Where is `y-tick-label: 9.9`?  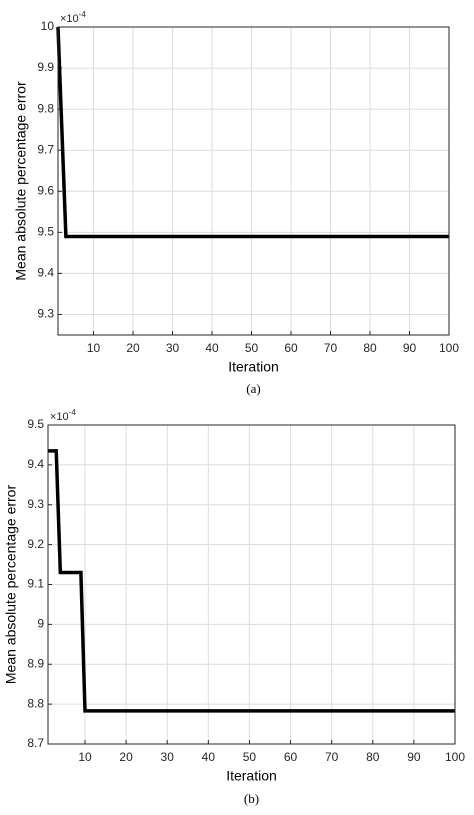 y-tick-label: 9.9 is located at coordinates (45, 67).